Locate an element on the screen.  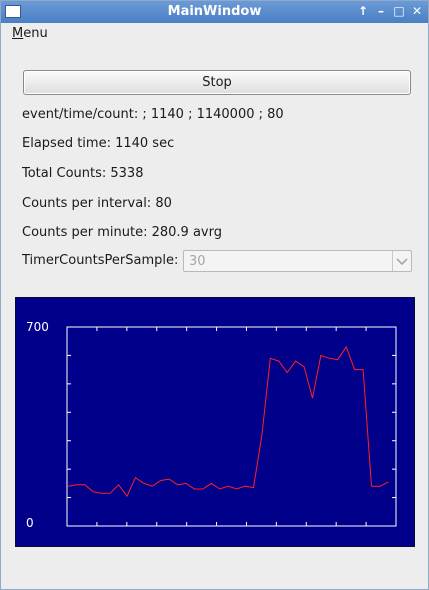
shade-icon: ↑ is located at coordinates (363, 11).